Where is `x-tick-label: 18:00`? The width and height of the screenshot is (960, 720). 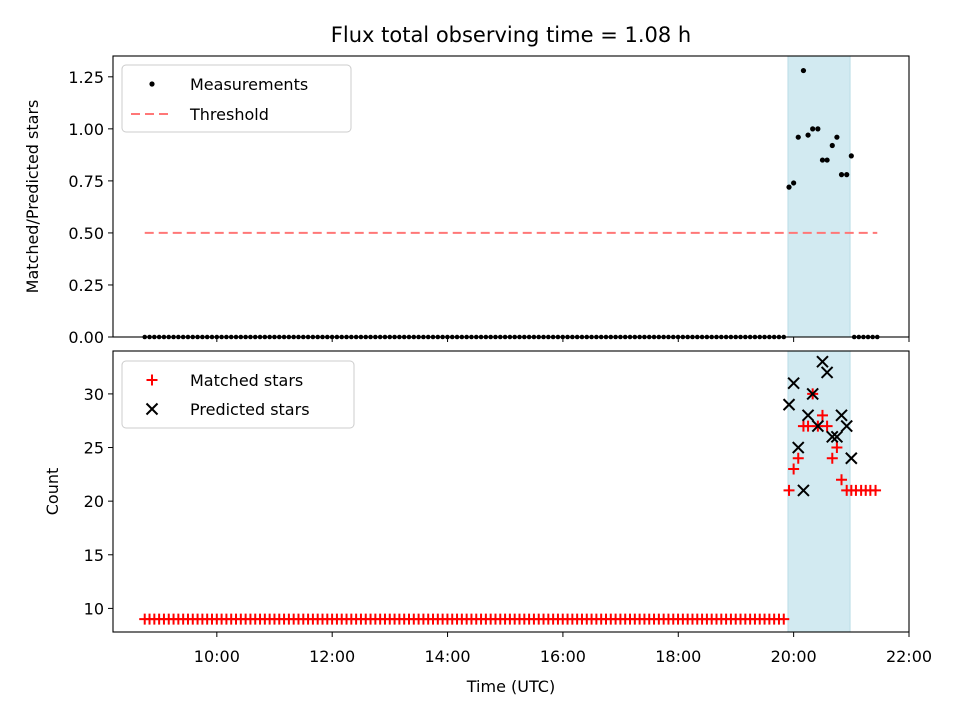 x-tick-label: 18:00 is located at coordinates (678, 656).